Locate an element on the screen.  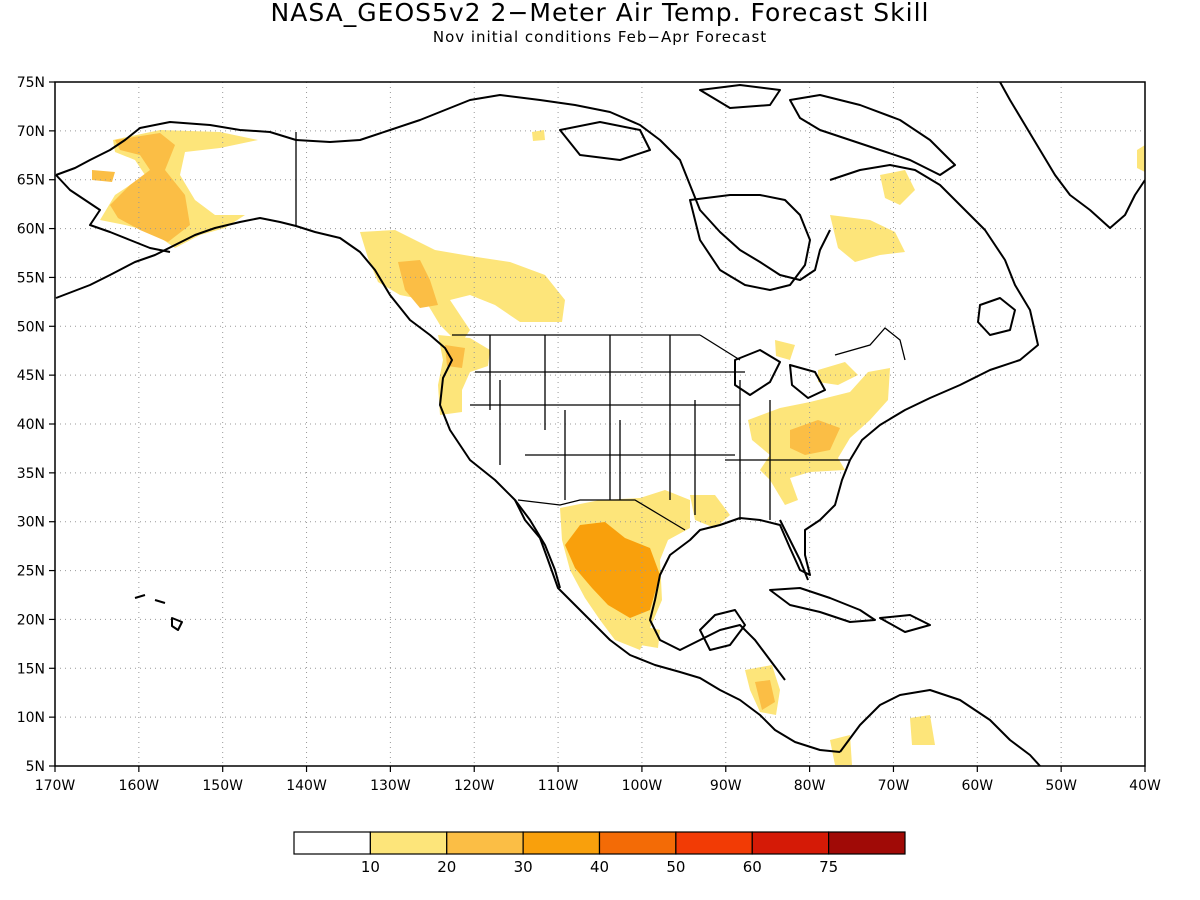
skill-area-western-canada-core is located at coordinates (418, 284).